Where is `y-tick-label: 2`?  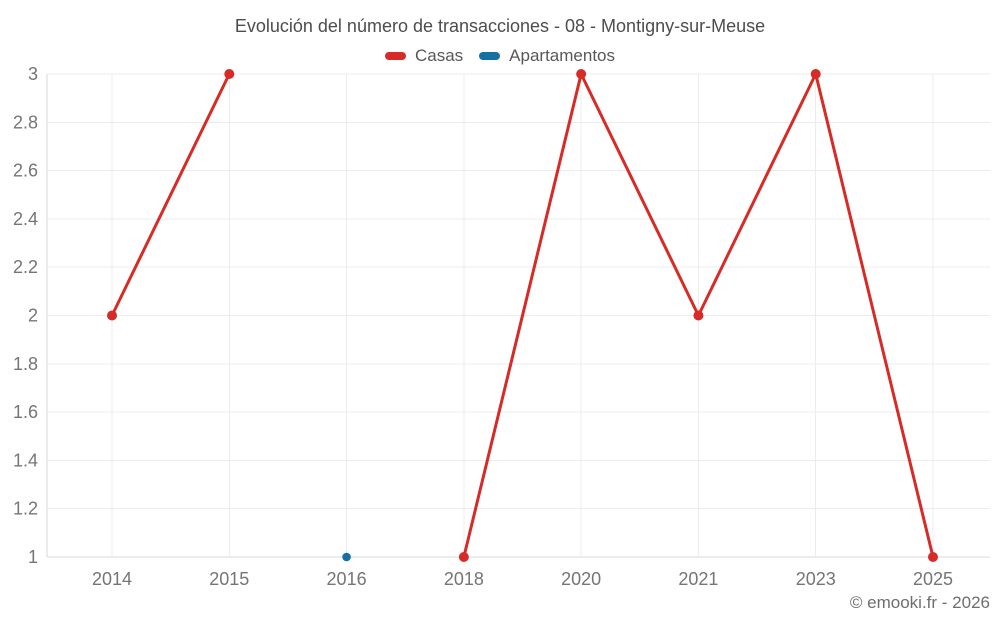
y-tick-label: 2 is located at coordinates (33, 316).